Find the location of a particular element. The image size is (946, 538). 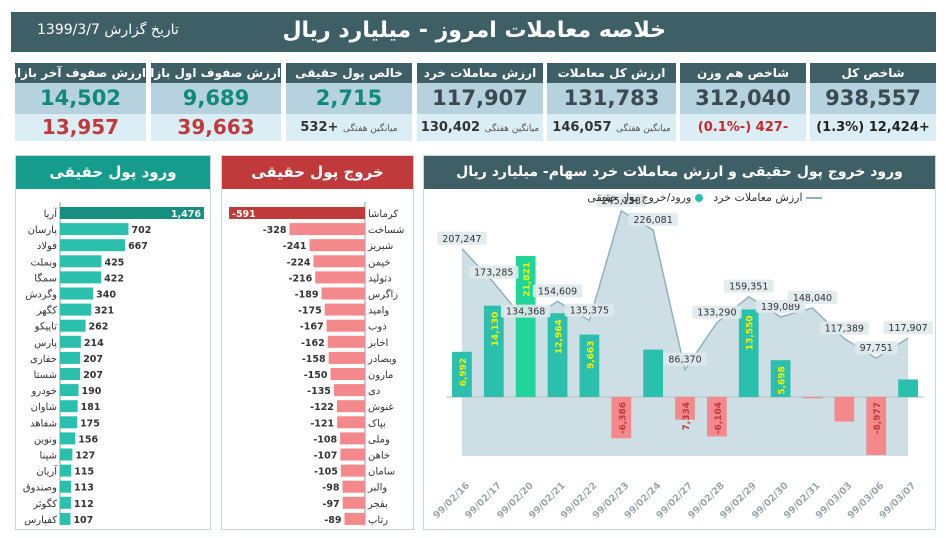

kpi-equal-weight-index: شاخص هم وزن 312,040 -427 (-0.1%) is located at coordinates (743, 102).